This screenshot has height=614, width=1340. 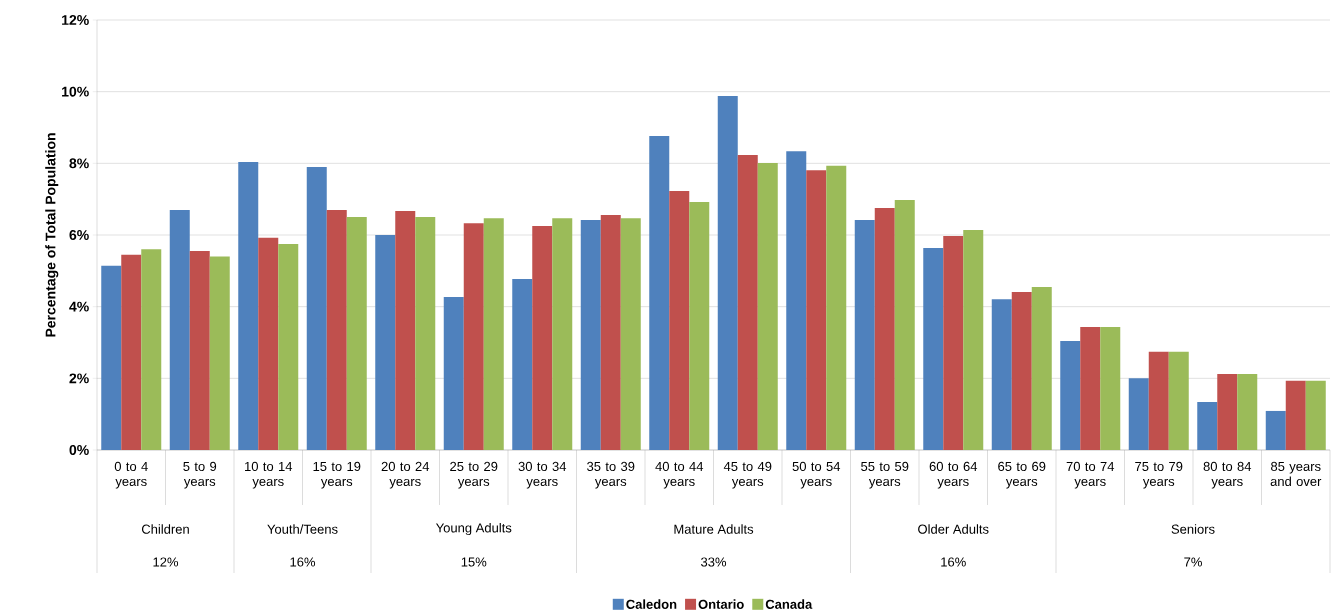 I want to click on text: Mature Adults, so click(x=714, y=529).